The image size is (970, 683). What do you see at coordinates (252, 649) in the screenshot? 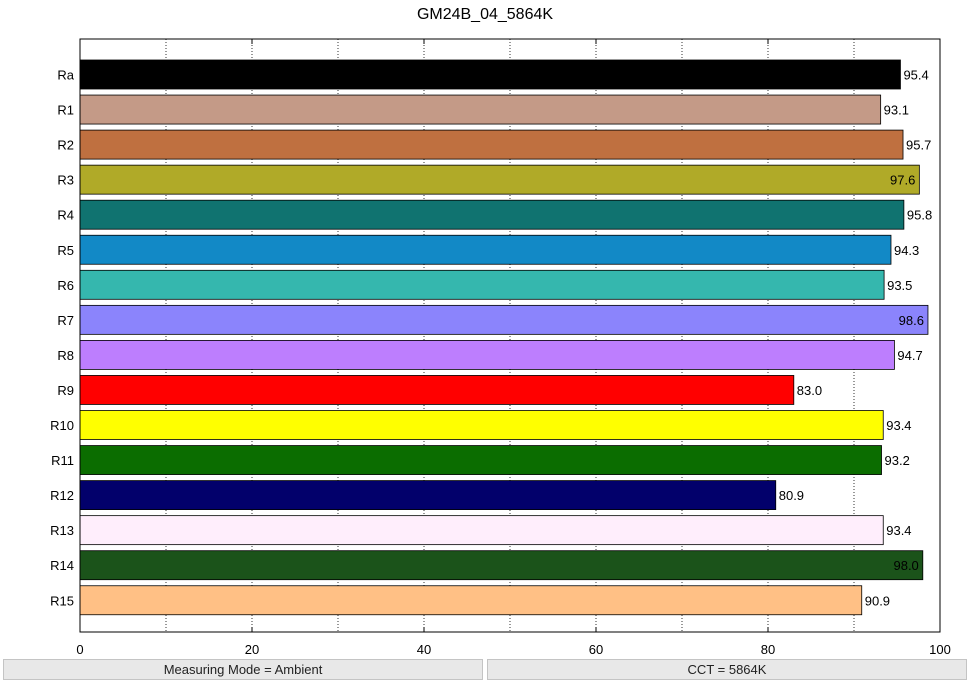
I see `x-tick-label: 20` at bounding box center [252, 649].